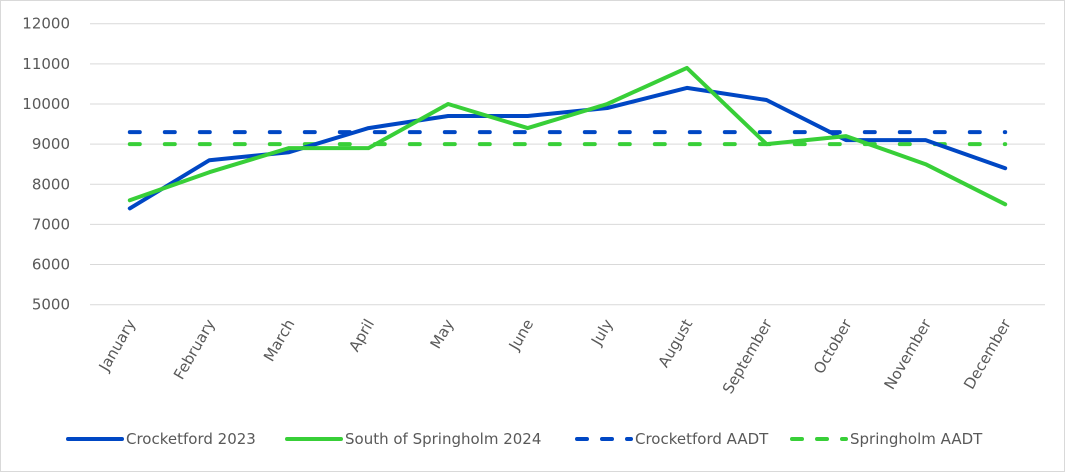  Describe the element at coordinates (51, 184) in the screenshot. I see `y-tick-label: 8000` at that location.